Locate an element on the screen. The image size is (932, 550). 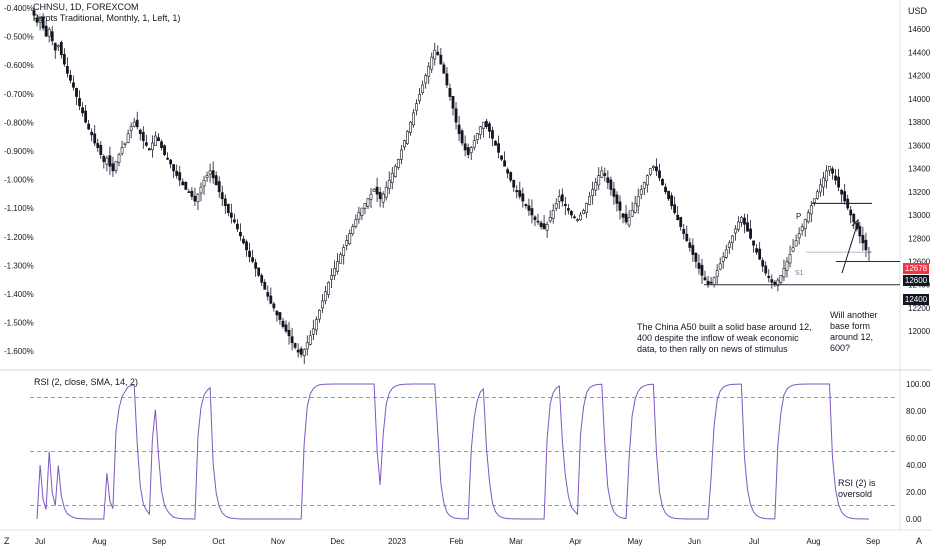
corner-left: Z is located at coordinates (7, 541).